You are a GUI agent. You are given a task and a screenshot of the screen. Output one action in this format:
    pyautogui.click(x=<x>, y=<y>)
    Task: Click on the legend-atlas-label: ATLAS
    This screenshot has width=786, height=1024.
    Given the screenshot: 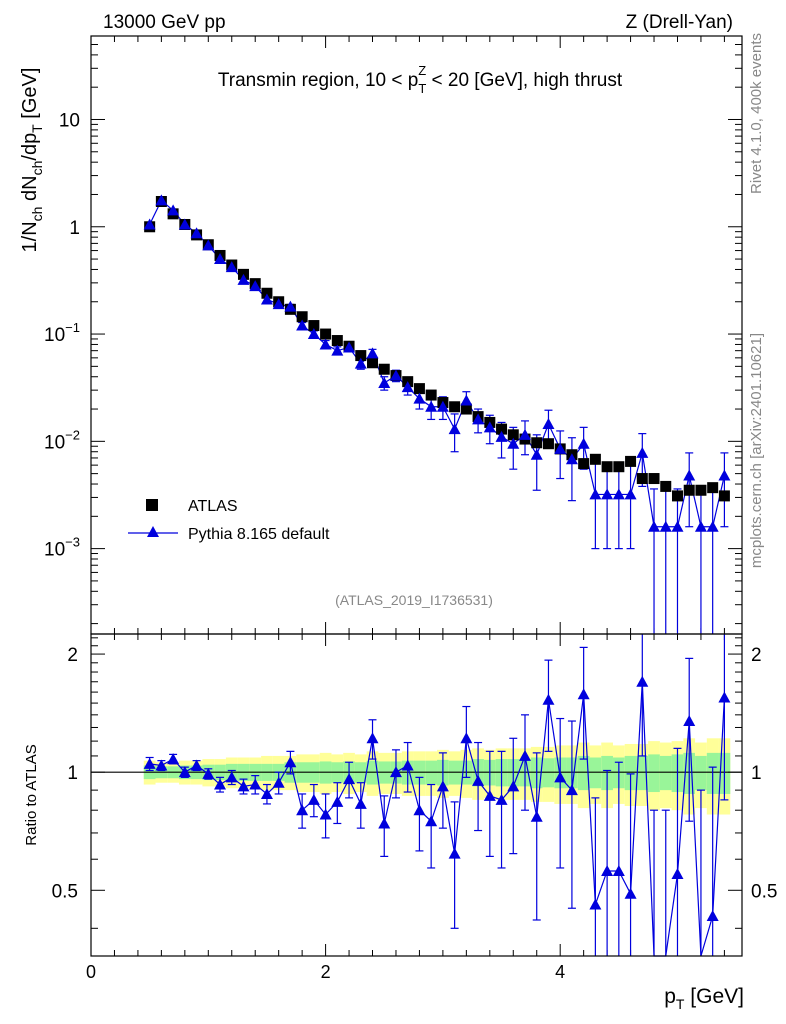 What is the action you would take?
    pyautogui.click(x=213, y=506)
    